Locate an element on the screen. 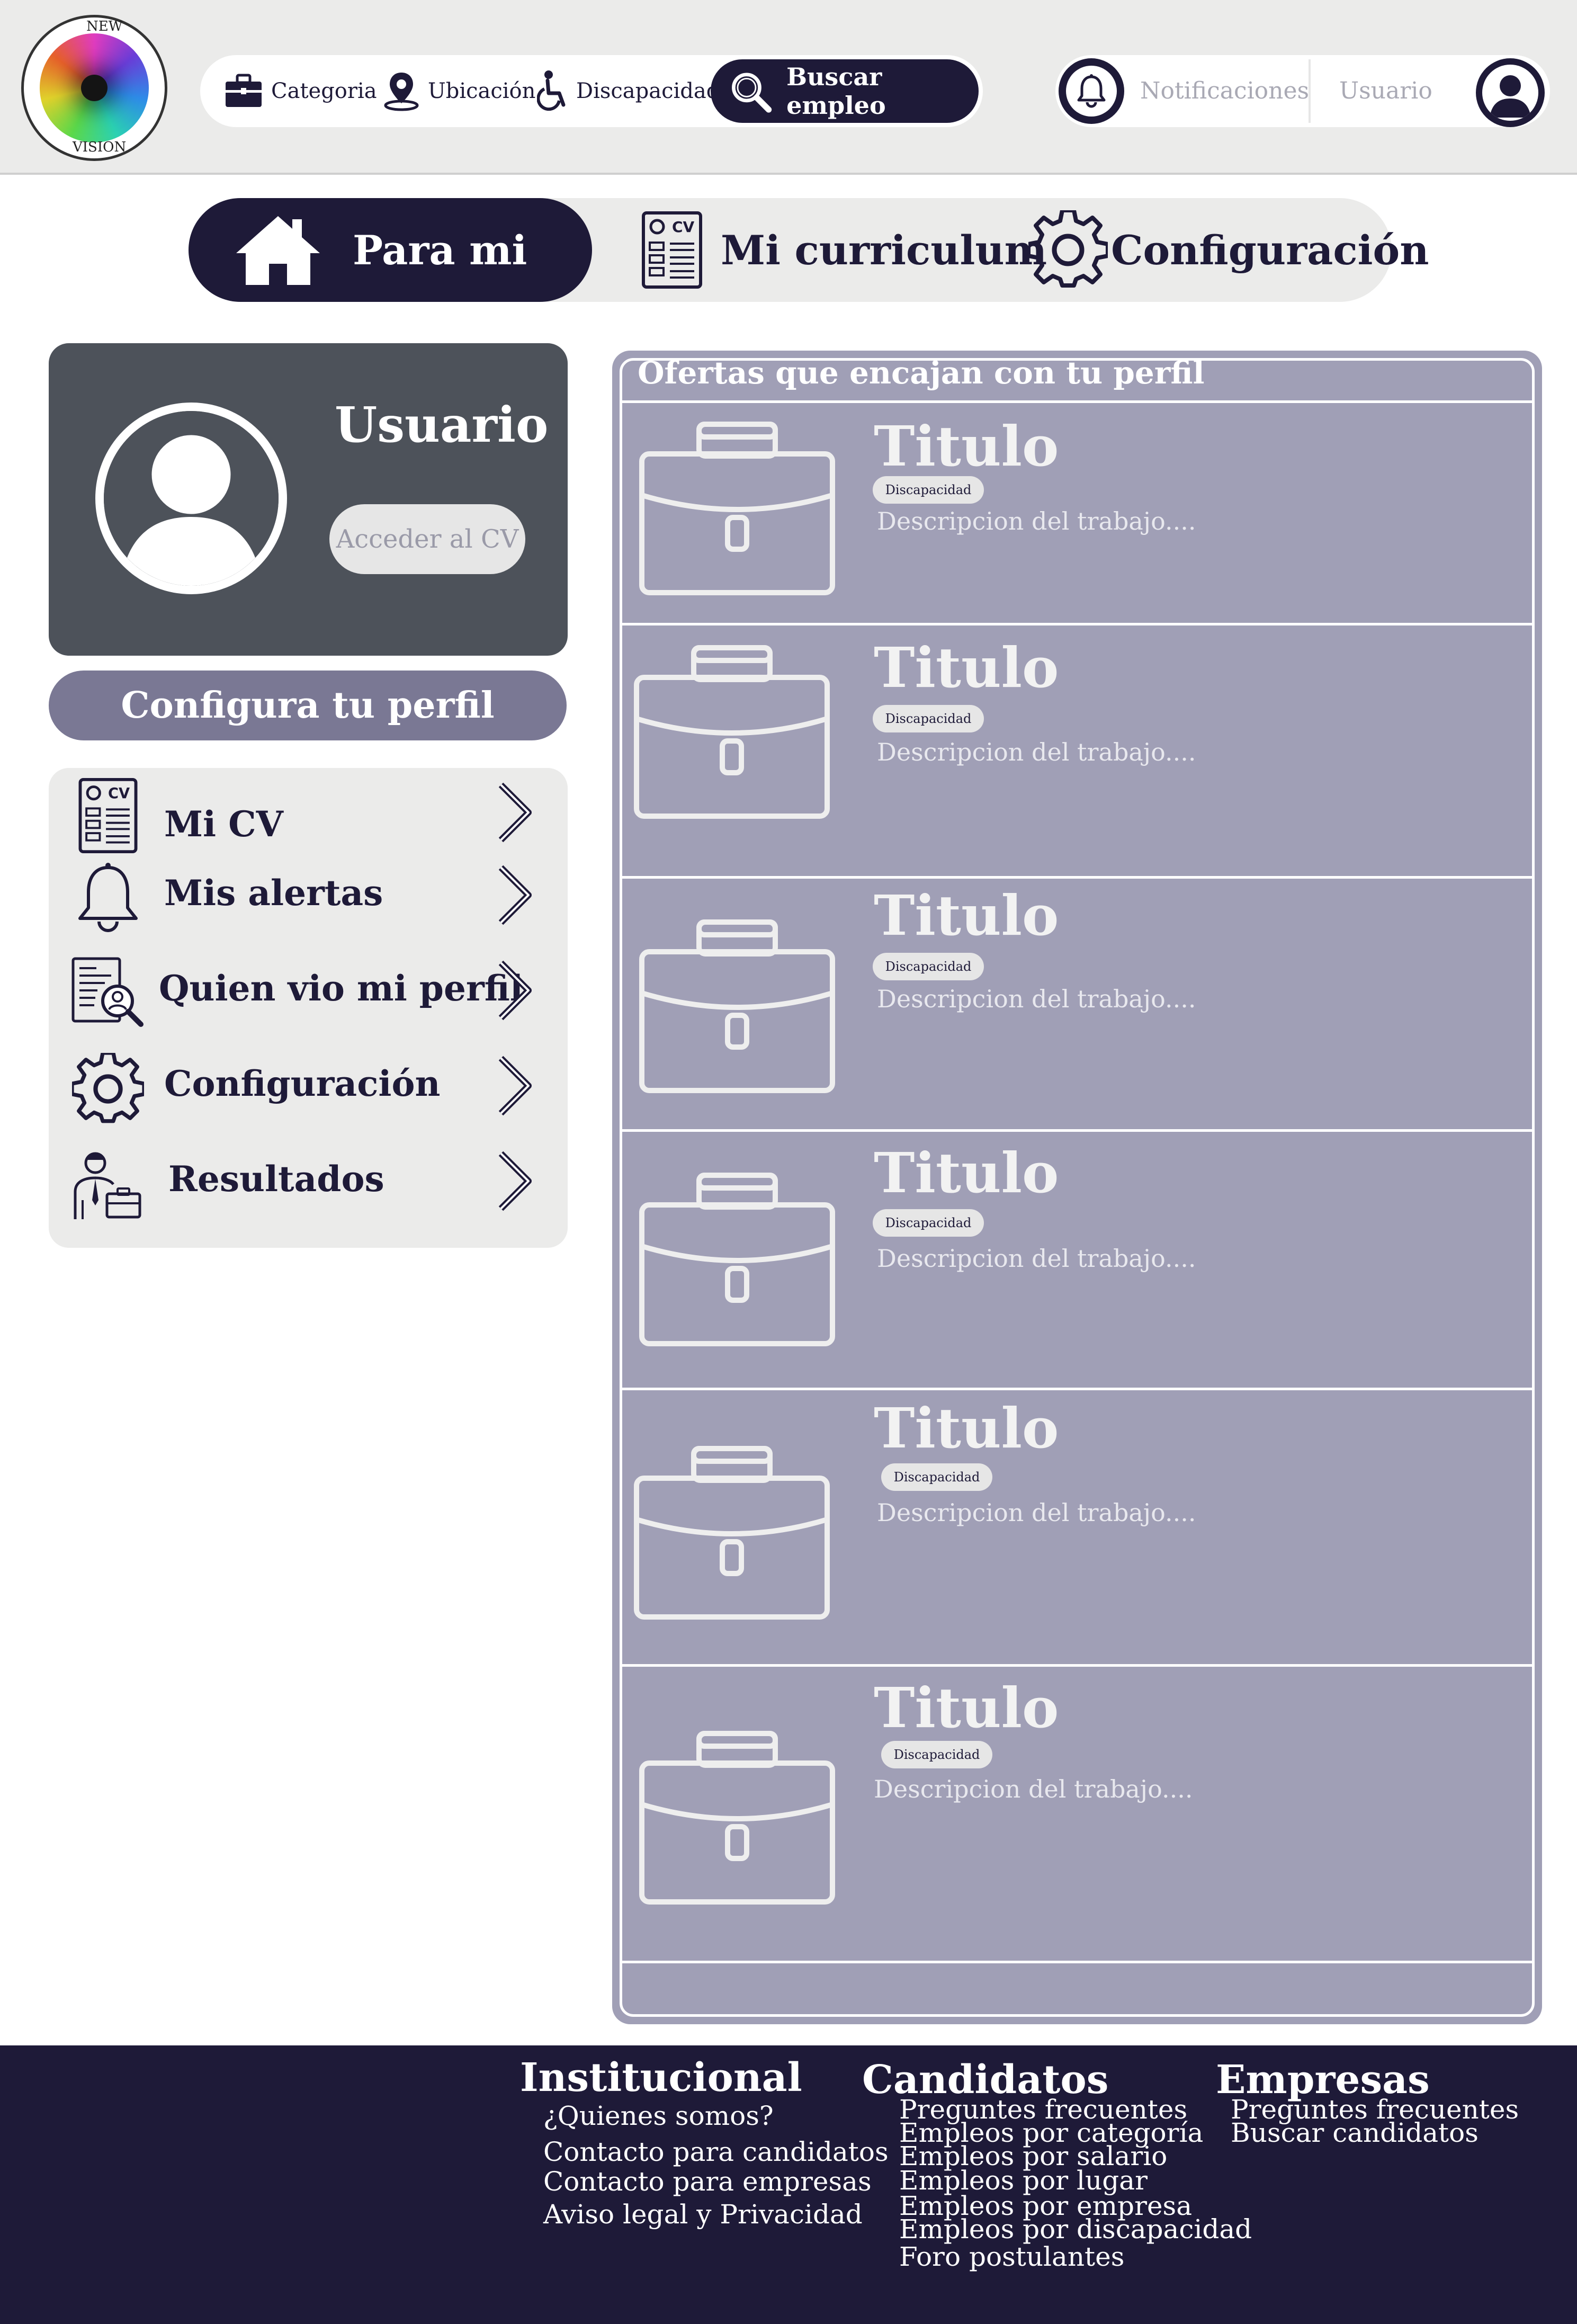  category-filter: Categoria is located at coordinates (300, 91).